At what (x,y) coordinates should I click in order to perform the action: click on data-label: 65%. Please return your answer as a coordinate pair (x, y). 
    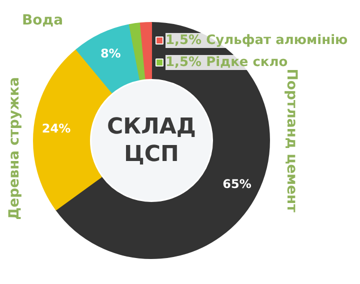
    Looking at the image, I should click on (237, 184).